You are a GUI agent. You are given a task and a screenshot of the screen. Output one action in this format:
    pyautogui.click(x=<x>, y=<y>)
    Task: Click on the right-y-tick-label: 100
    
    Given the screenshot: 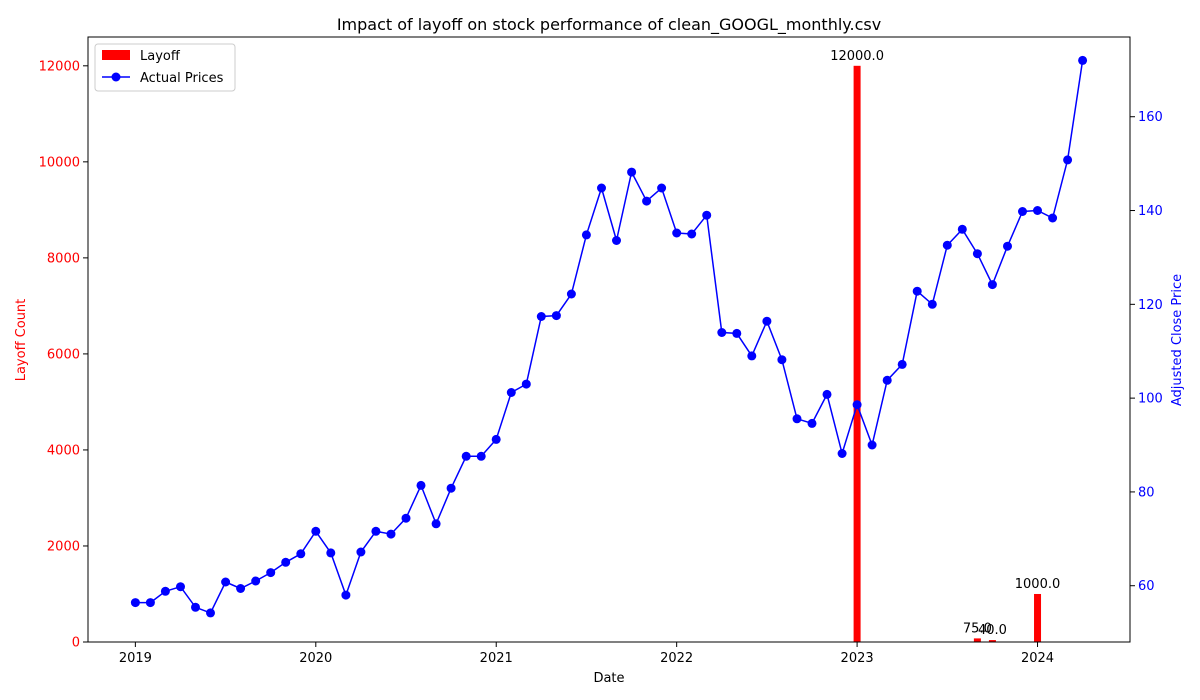 What is the action you would take?
    pyautogui.click(x=1150, y=399)
    